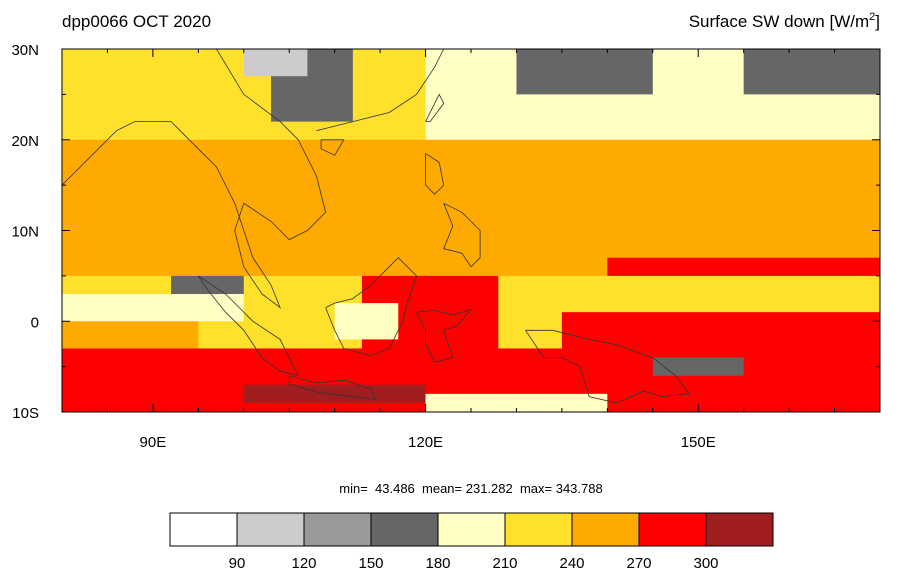 This screenshot has height=576, width=902. What do you see at coordinates (25, 141) in the screenshot?
I see `y-tick-label: 20N` at bounding box center [25, 141].